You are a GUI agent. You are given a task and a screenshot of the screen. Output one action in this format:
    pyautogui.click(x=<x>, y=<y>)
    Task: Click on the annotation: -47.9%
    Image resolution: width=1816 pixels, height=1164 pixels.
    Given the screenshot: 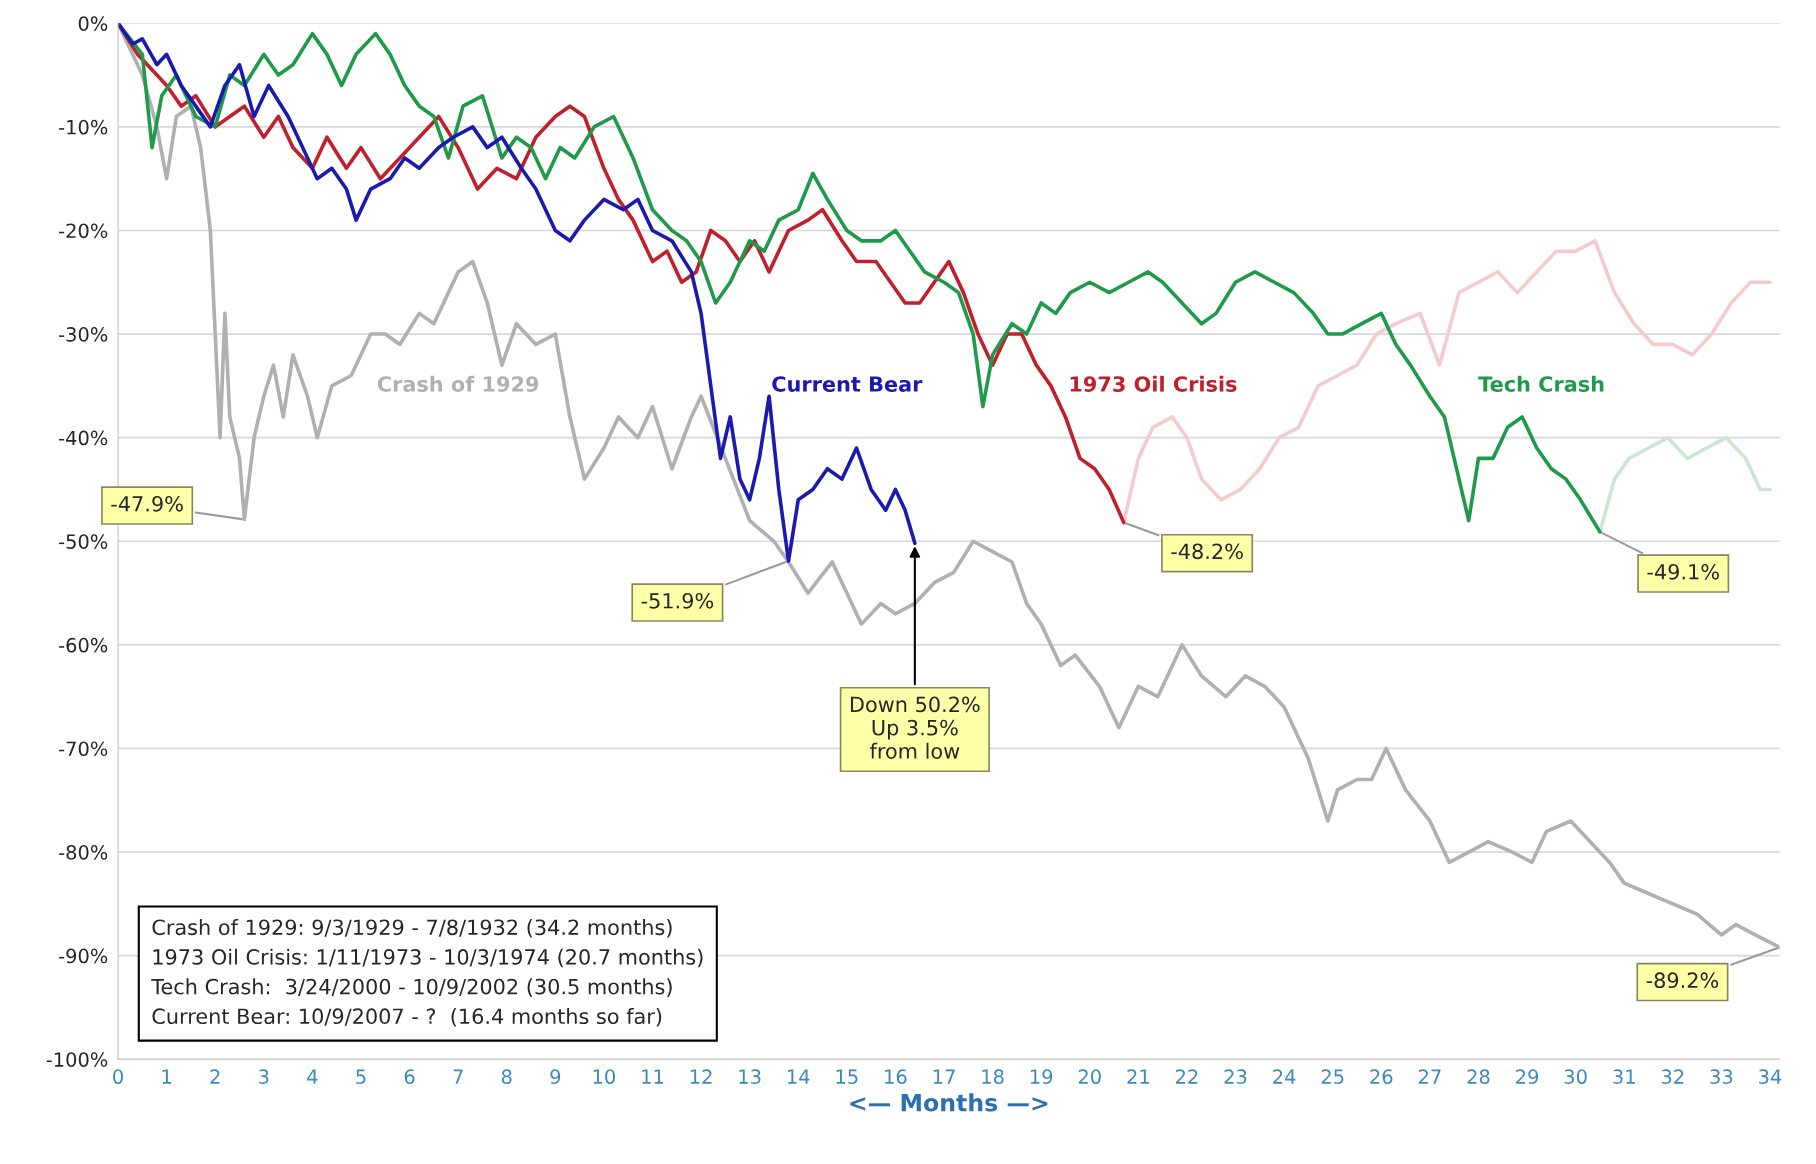 What is the action you would take?
    pyautogui.click(x=147, y=503)
    